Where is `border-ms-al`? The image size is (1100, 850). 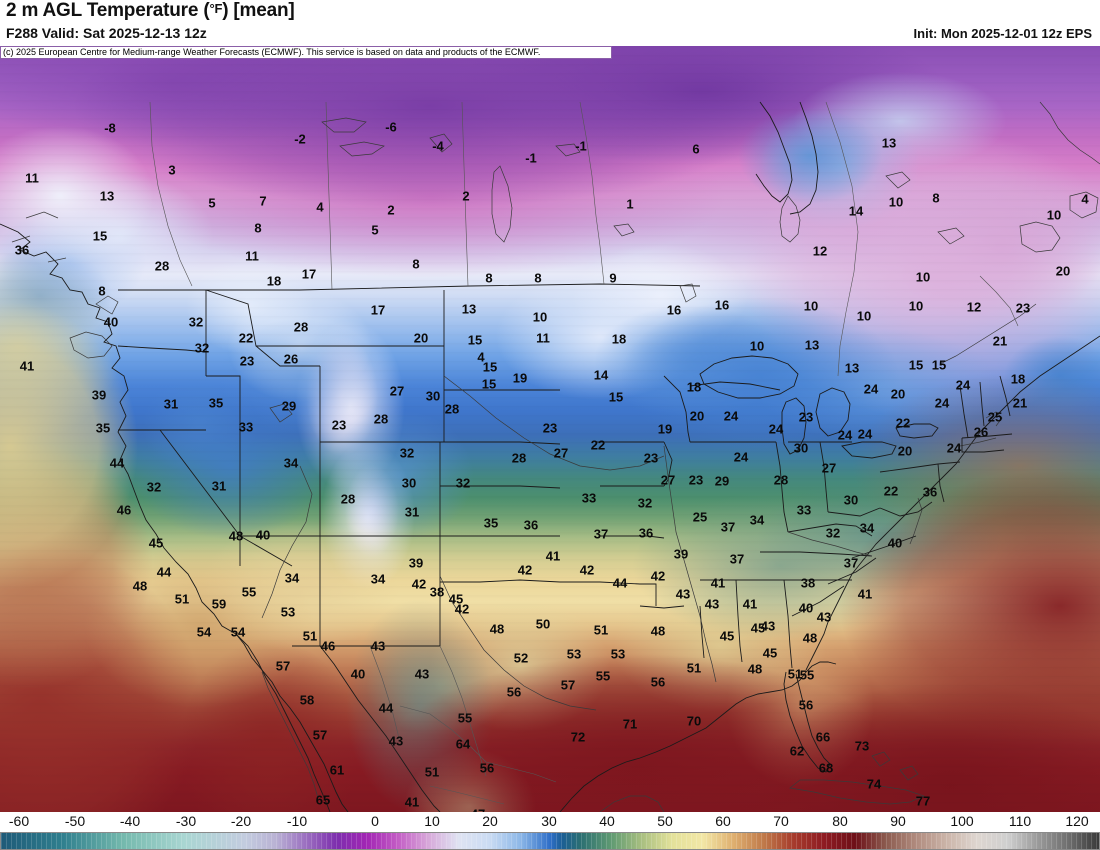
border-ms-al is located at coordinates (739, 621).